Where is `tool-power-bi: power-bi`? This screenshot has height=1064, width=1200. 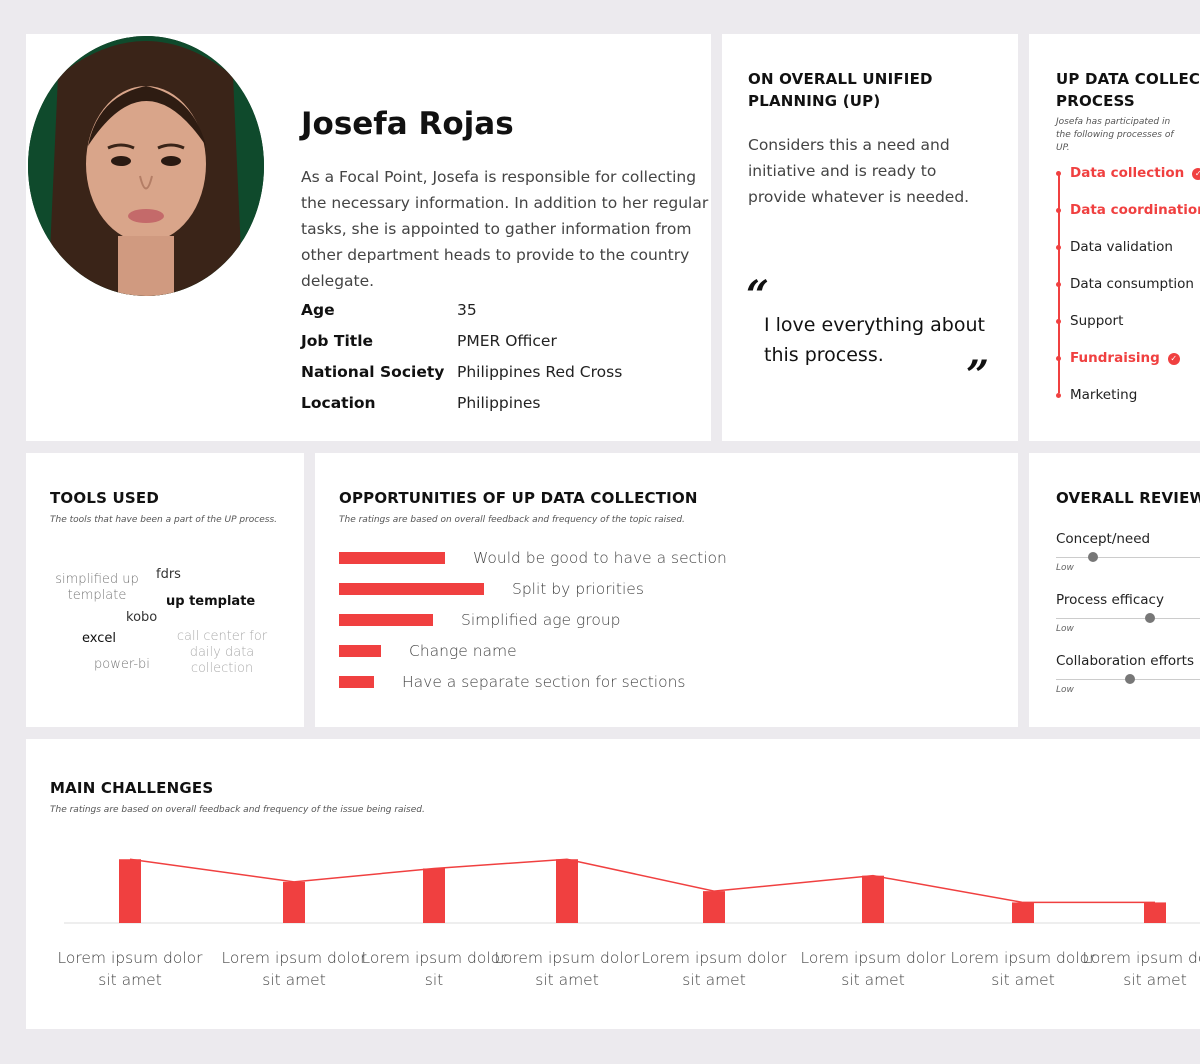 tool-power-bi: power-bi is located at coordinates (122, 664).